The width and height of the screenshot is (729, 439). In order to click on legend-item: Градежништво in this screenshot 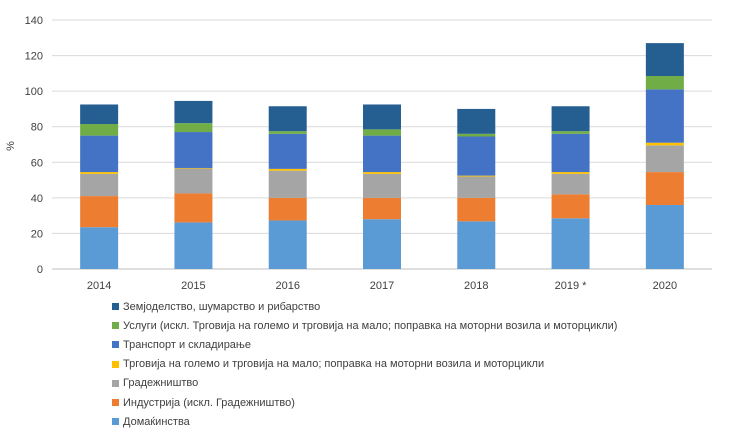, I will do `click(364, 383)`.